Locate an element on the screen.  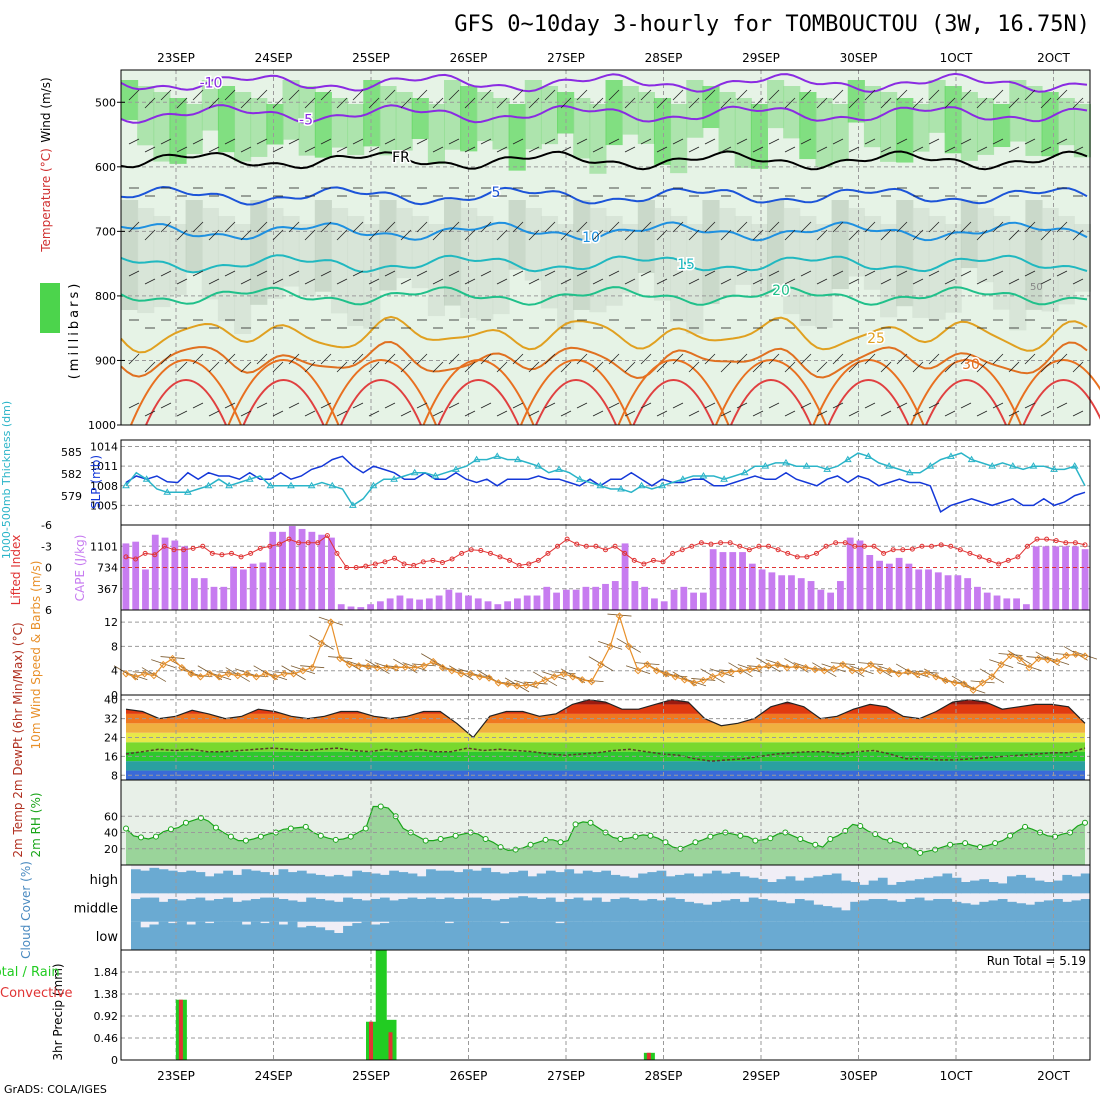
pressure-tick-label: 1000 is located at coordinates (102, 425).